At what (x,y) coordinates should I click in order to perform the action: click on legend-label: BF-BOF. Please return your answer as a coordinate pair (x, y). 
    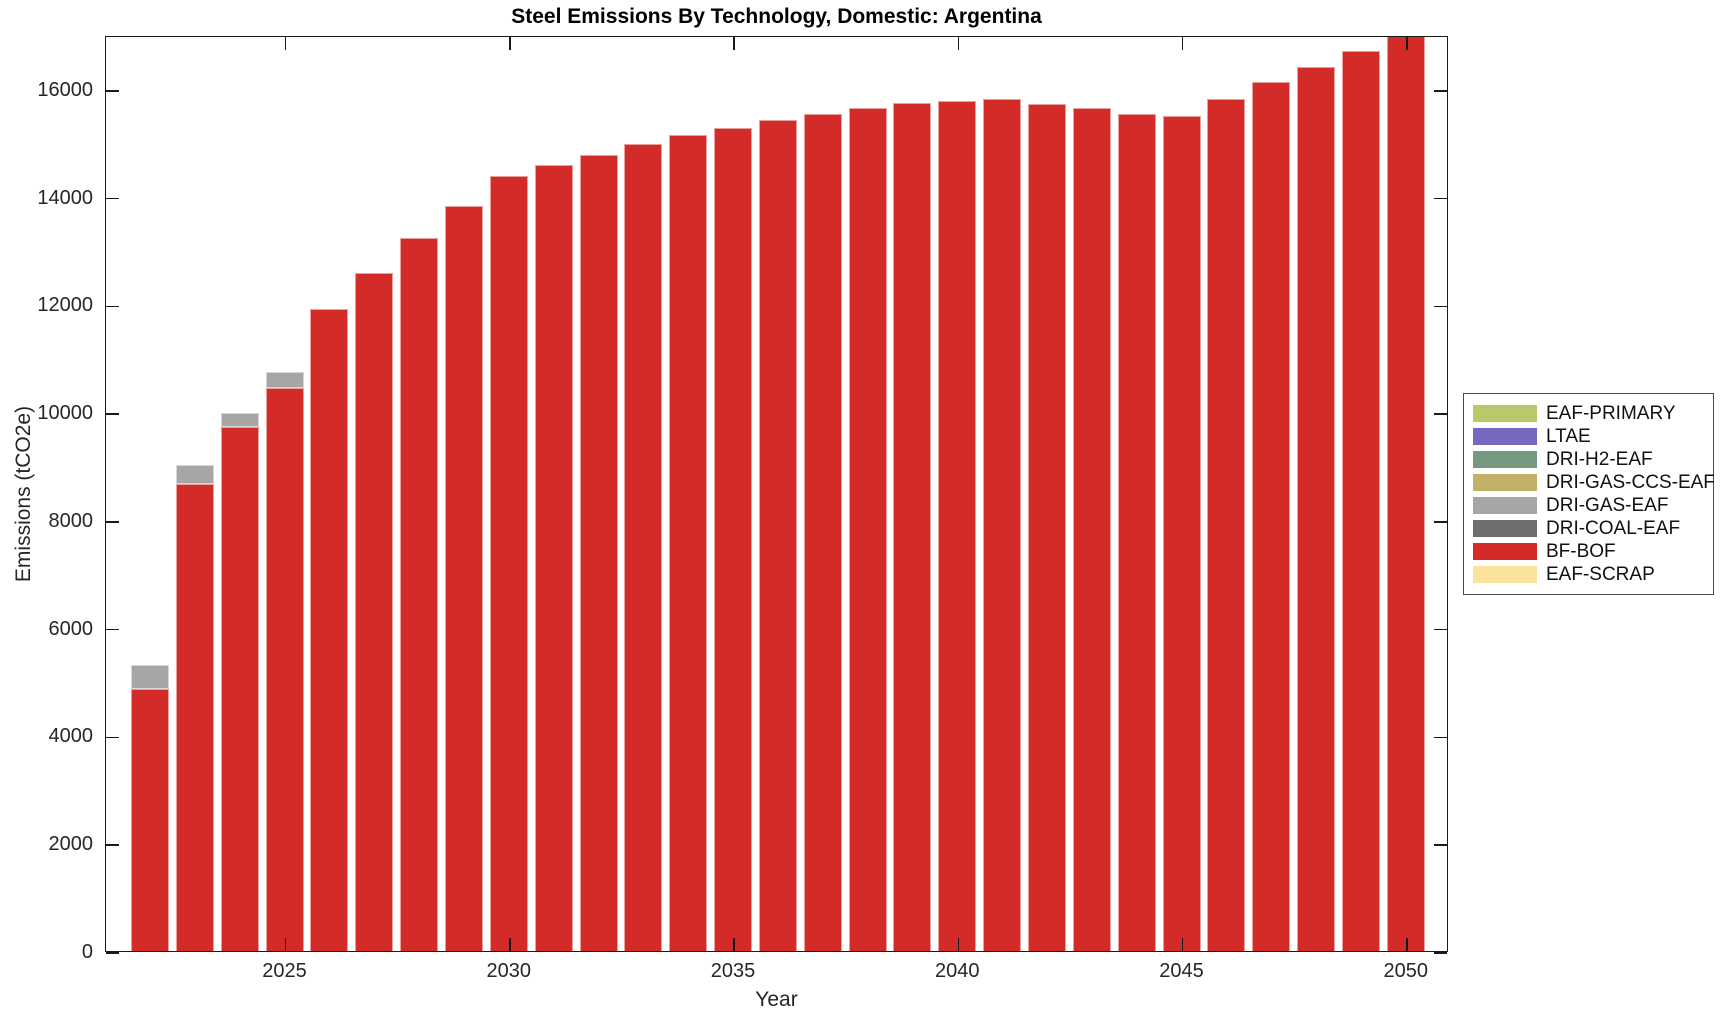
    Looking at the image, I should click on (1581, 551).